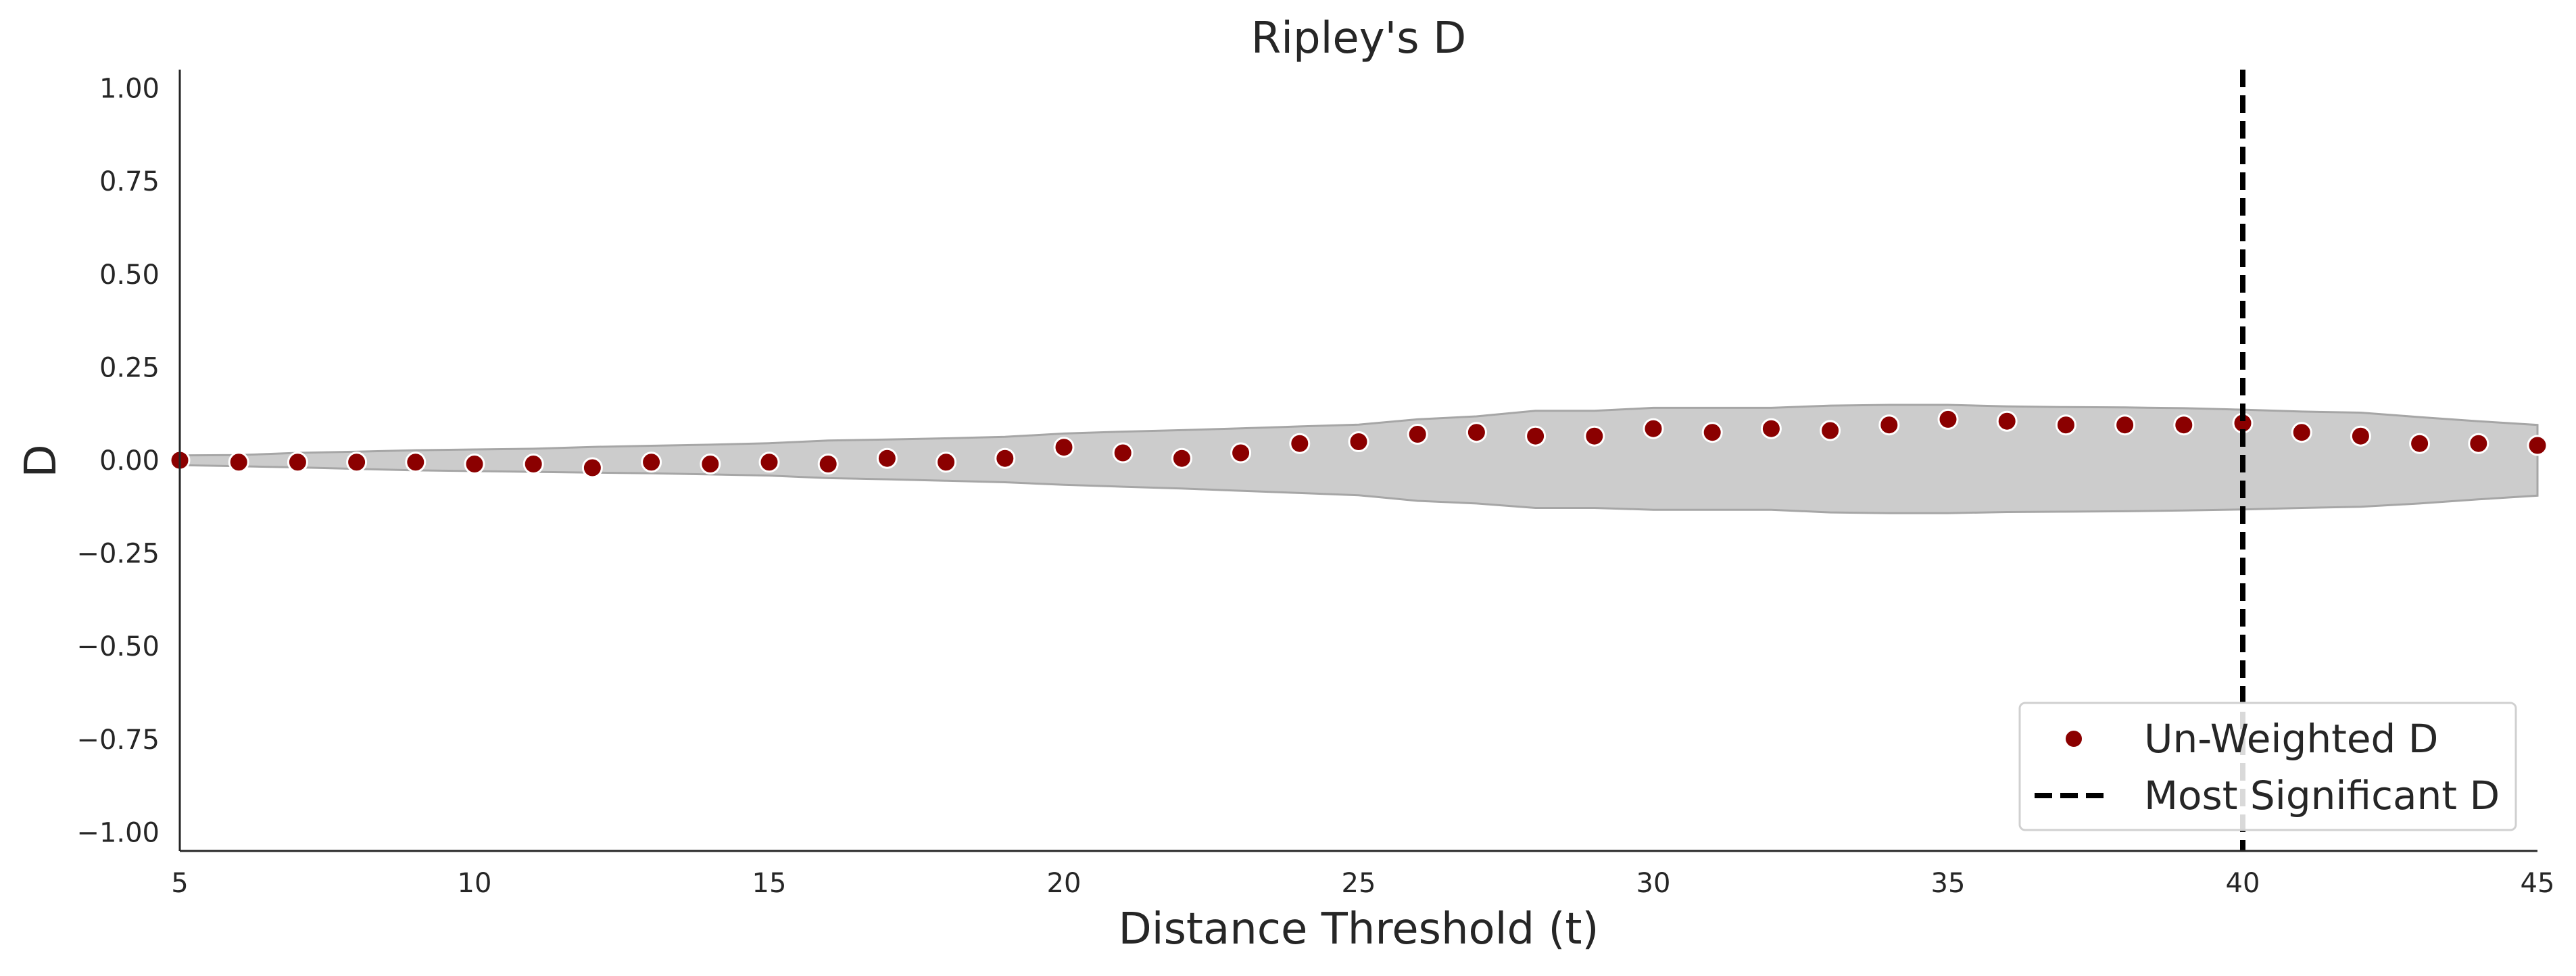  I want to click on confidence-envelope, so click(1358, 459).